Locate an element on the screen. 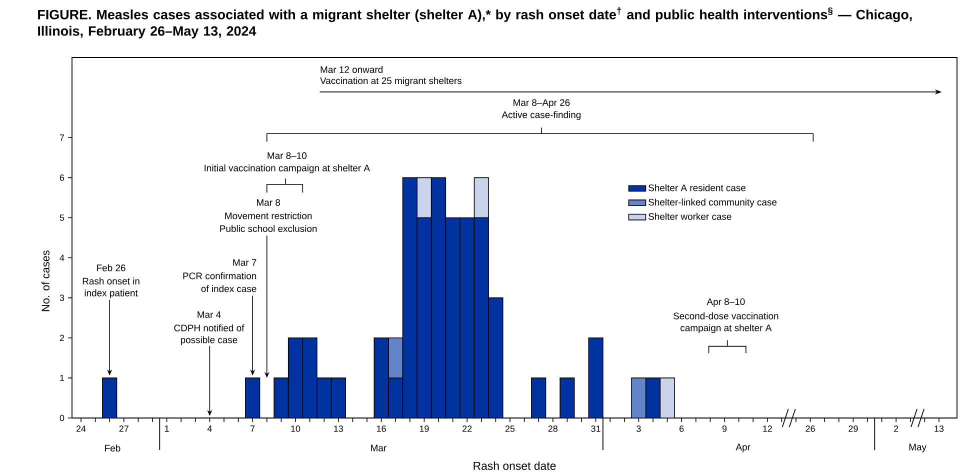 The width and height of the screenshot is (975, 476). annotation: of index case is located at coordinates (228, 288).